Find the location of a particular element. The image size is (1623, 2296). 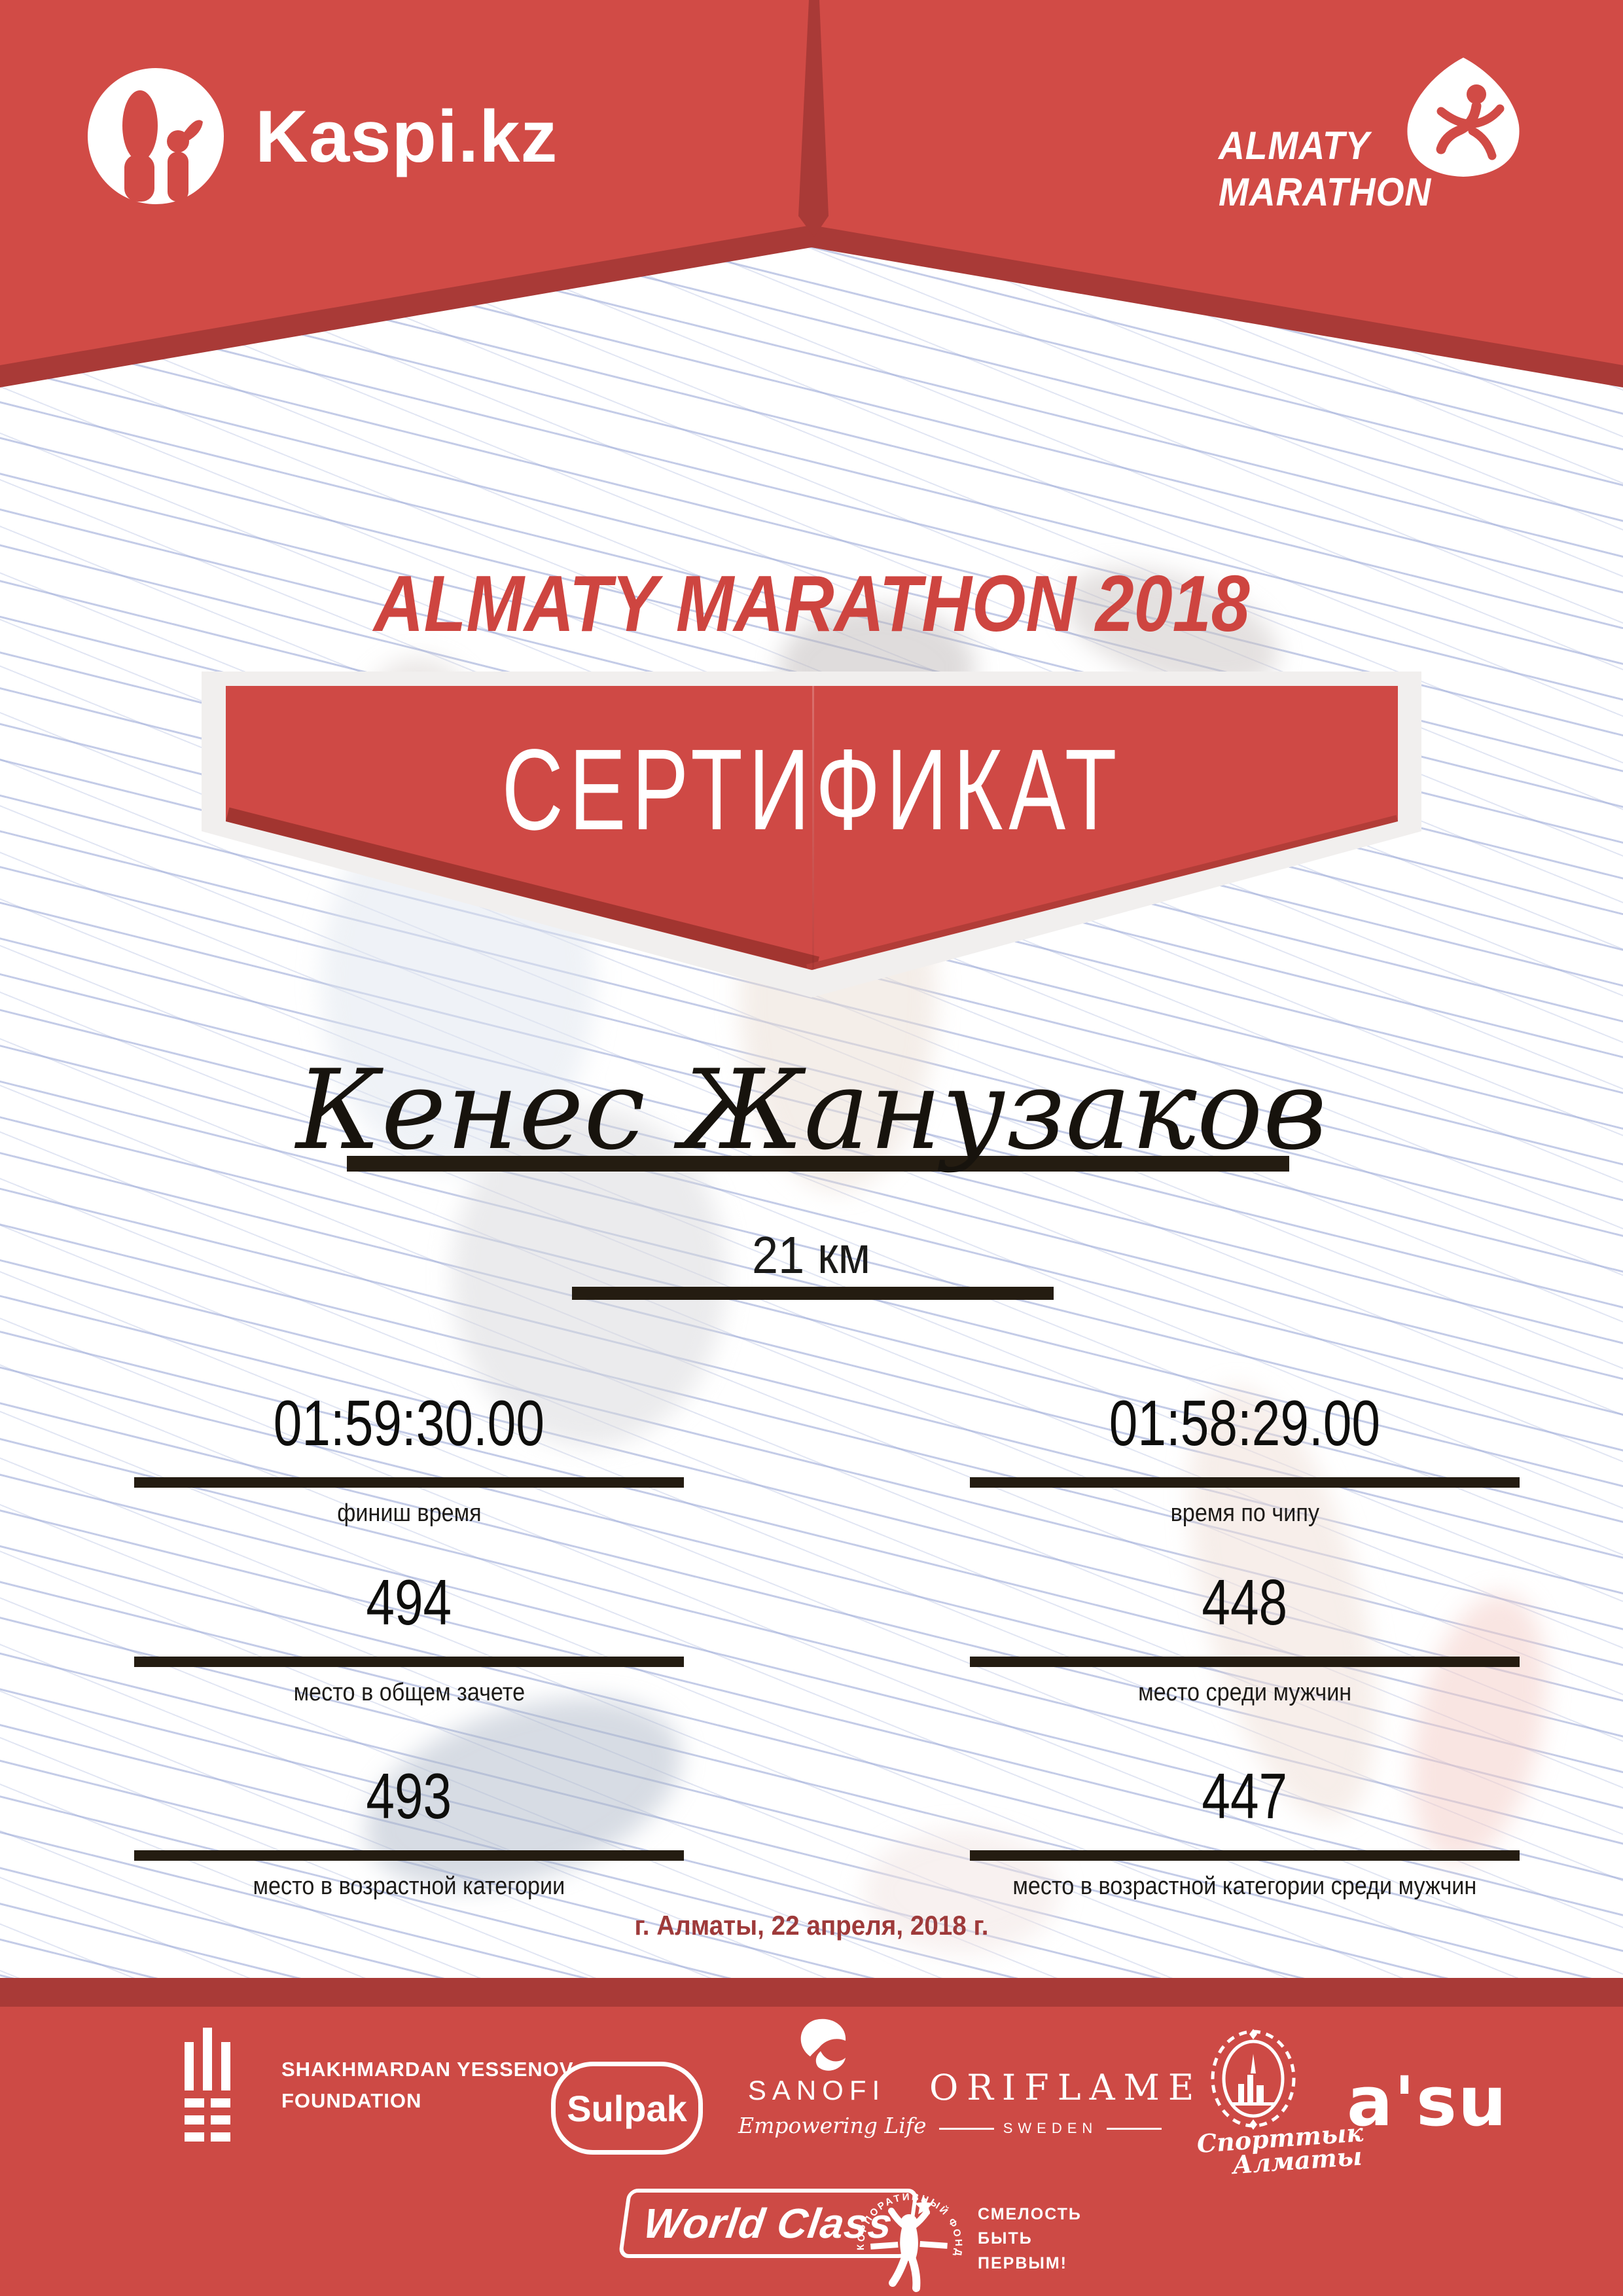

almaty-marathon-line2: MARATHON is located at coordinates (1325, 192).